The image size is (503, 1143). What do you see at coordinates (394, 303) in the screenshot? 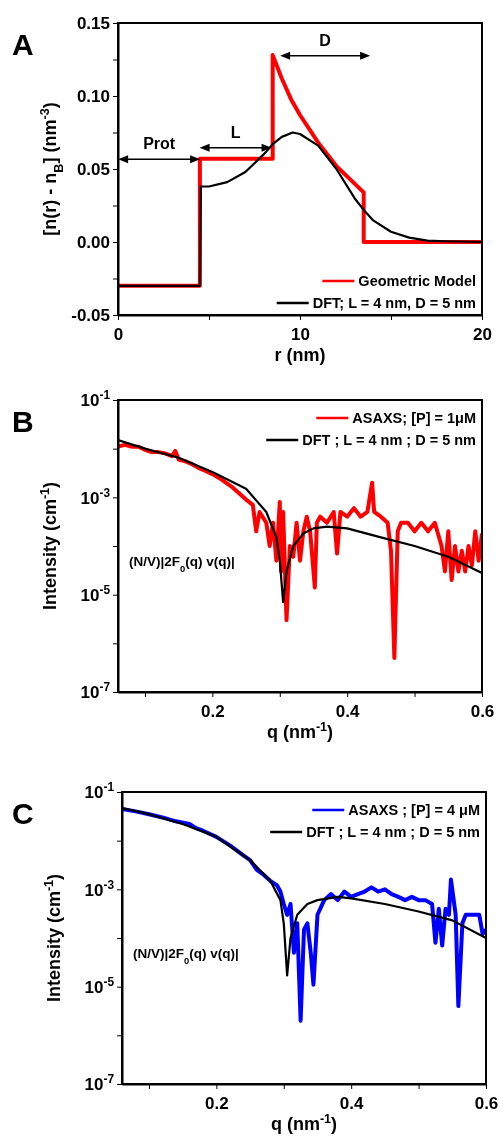
I see `legend-label: DFT; L = 4 nm, D = 5 nm` at bounding box center [394, 303].